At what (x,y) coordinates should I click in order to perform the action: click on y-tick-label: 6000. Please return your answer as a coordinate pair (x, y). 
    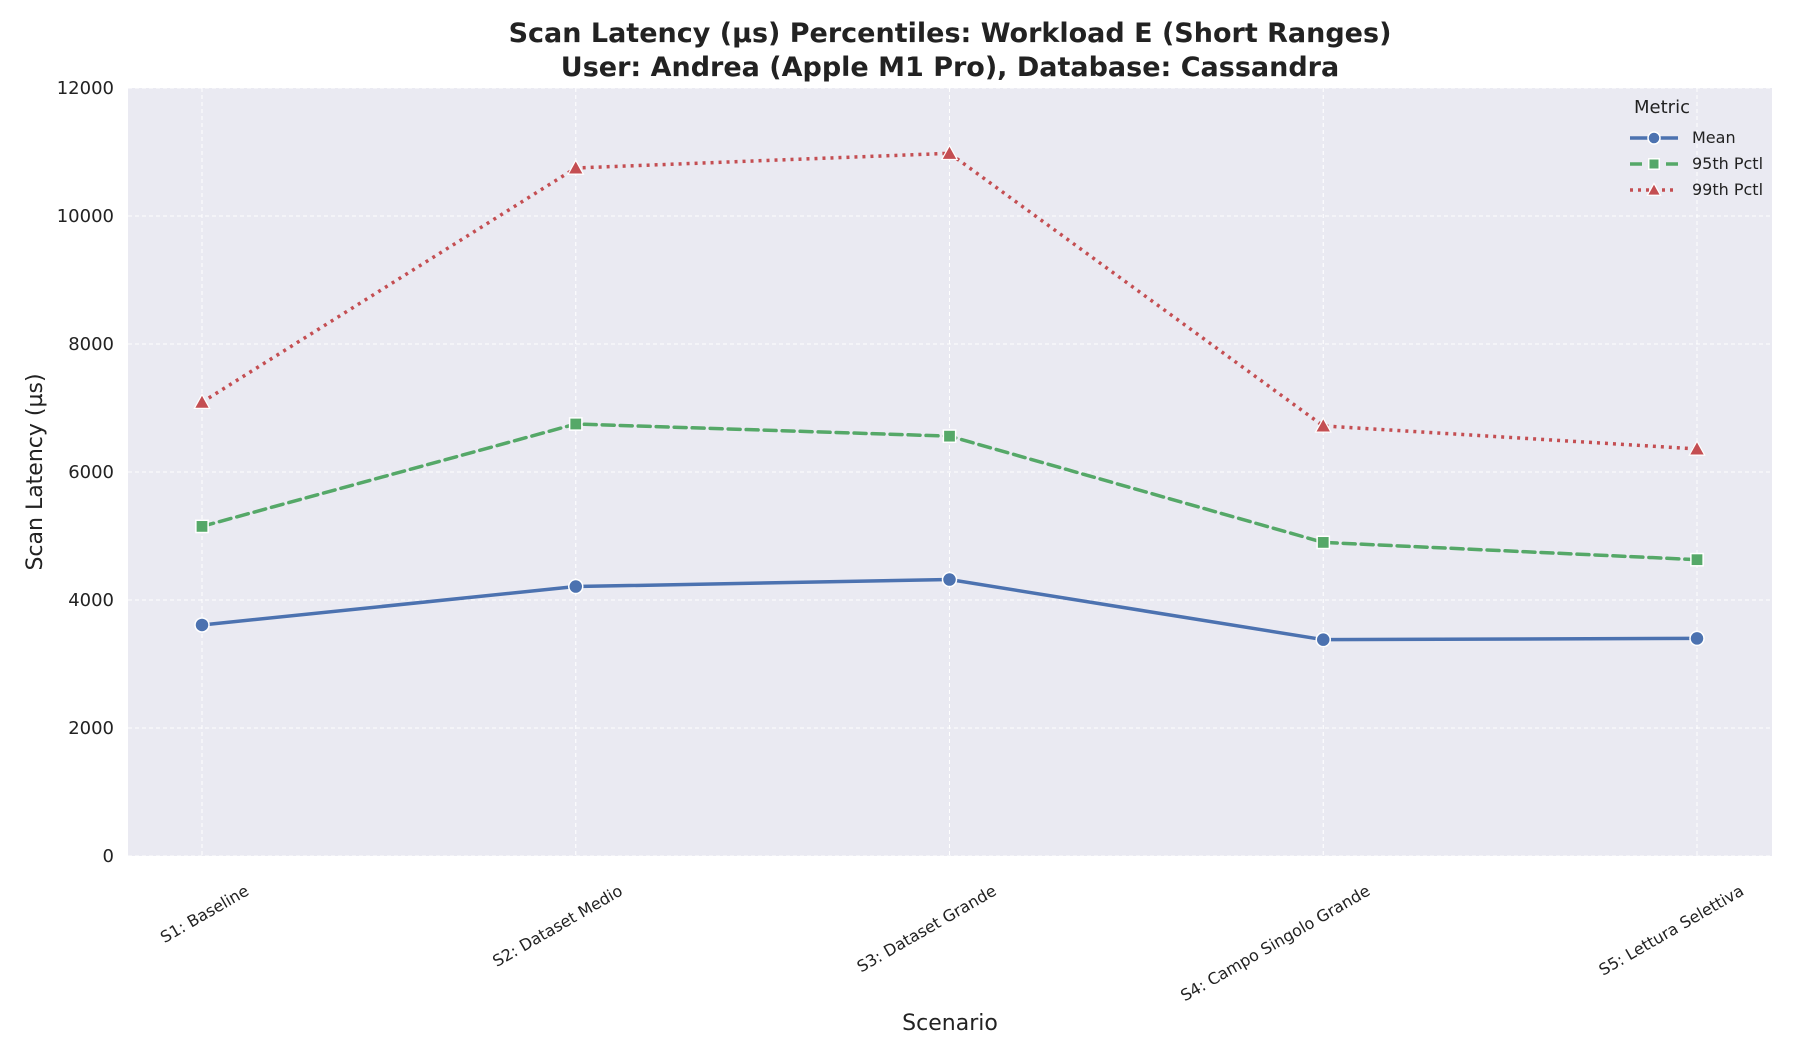
    Looking at the image, I should click on (91, 472).